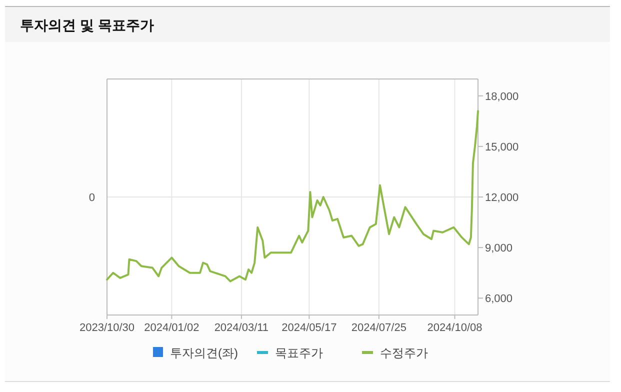  I want to click on x-tick-label: 2024/10/08, so click(454, 328).